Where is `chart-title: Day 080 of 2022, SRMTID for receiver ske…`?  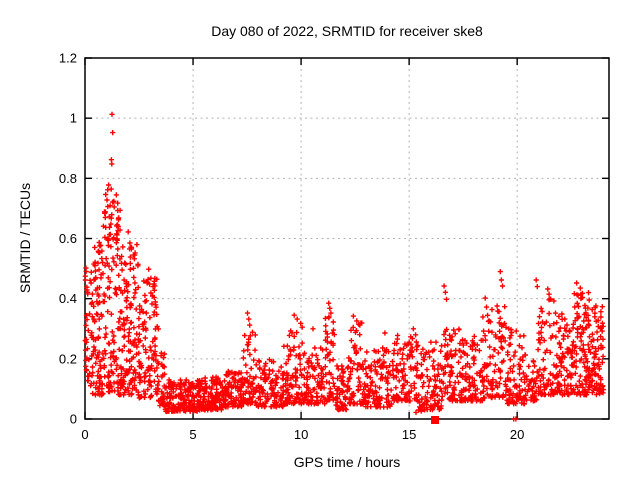
chart-title: Day 080 of 2022, SRMTID for receiver ske… is located at coordinates (347, 31).